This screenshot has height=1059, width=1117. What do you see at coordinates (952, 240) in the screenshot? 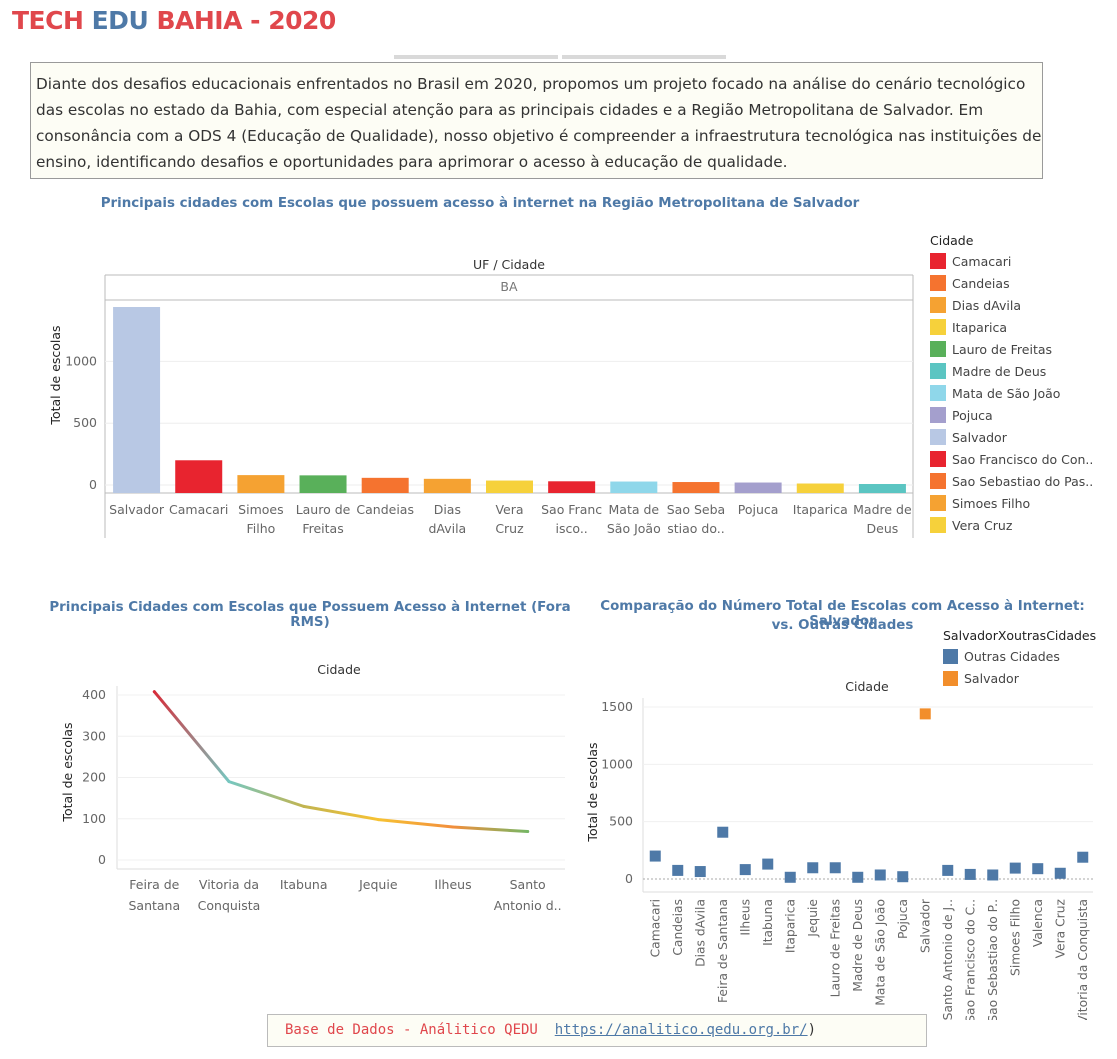
I see `chart1-legend-title: Cidade` at bounding box center [952, 240].